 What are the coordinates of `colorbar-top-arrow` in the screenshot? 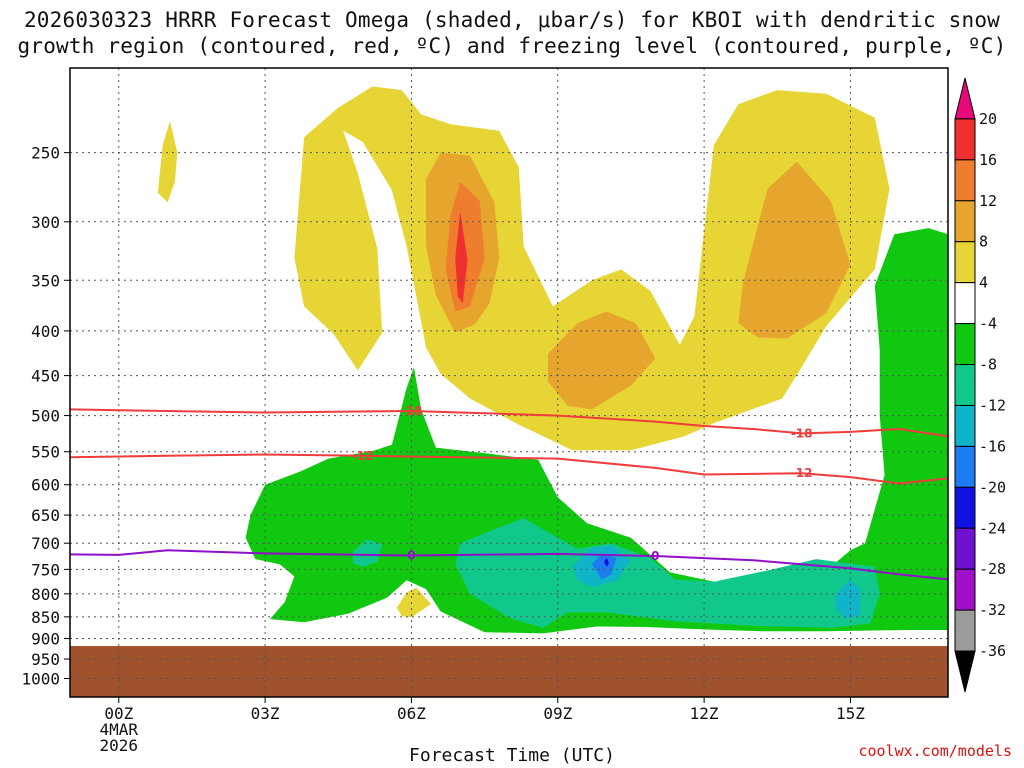 It's located at (965, 98).